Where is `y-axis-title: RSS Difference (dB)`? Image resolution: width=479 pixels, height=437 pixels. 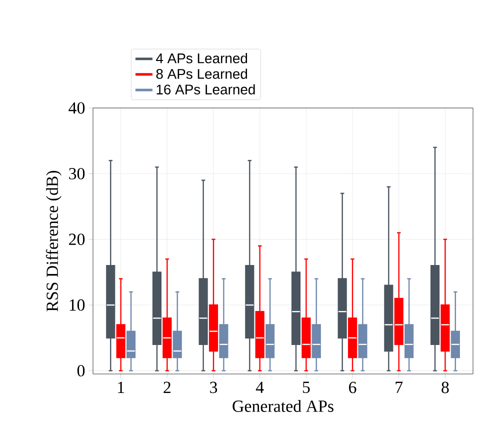 y-axis-title: RSS Difference (dB) is located at coordinates (54, 241).